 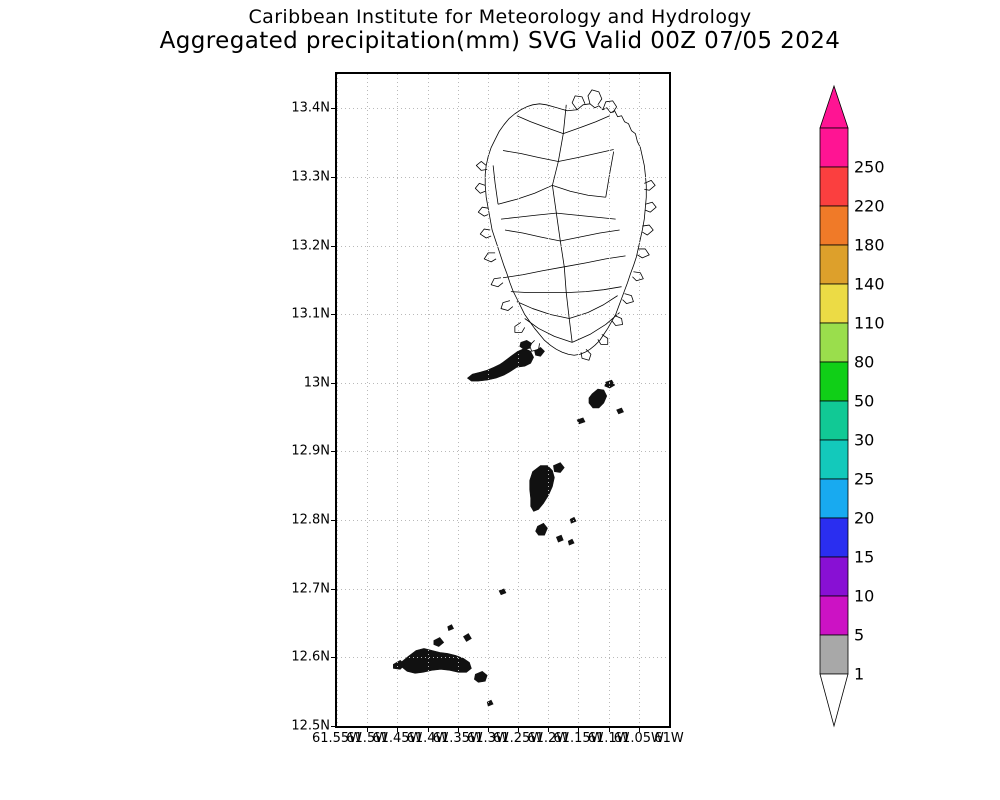 What do you see at coordinates (310, 108) in the screenshot?
I see `y-axis-label: 13.4N` at bounding box center [310, 108].